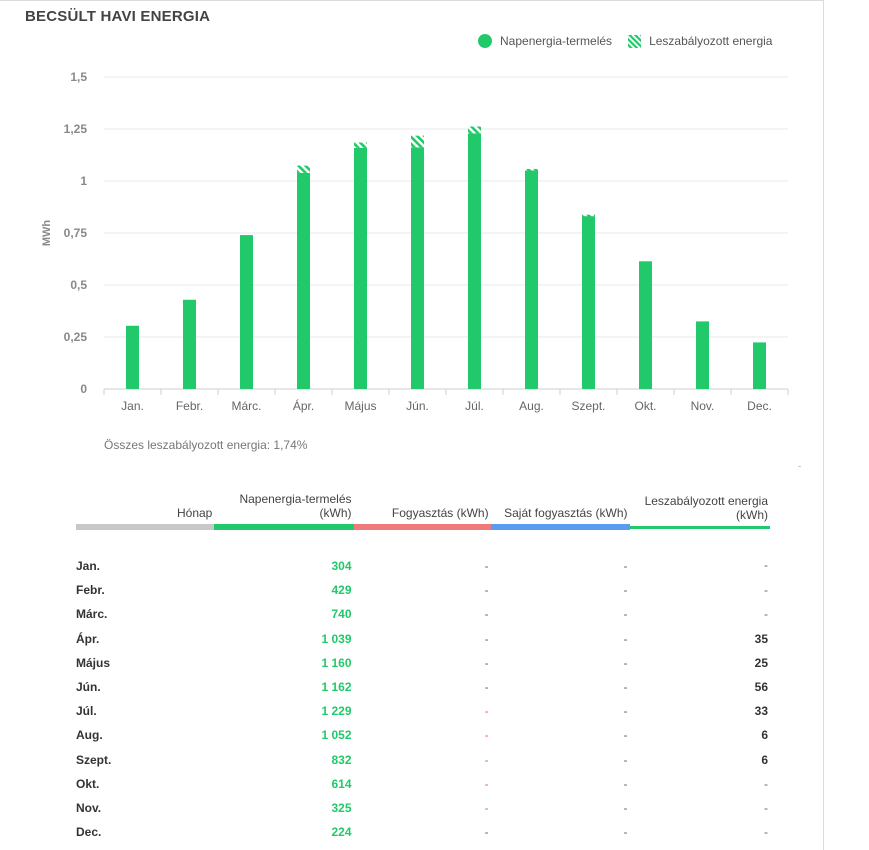  I want to click on cell-month: Márc., so click(92, 614).